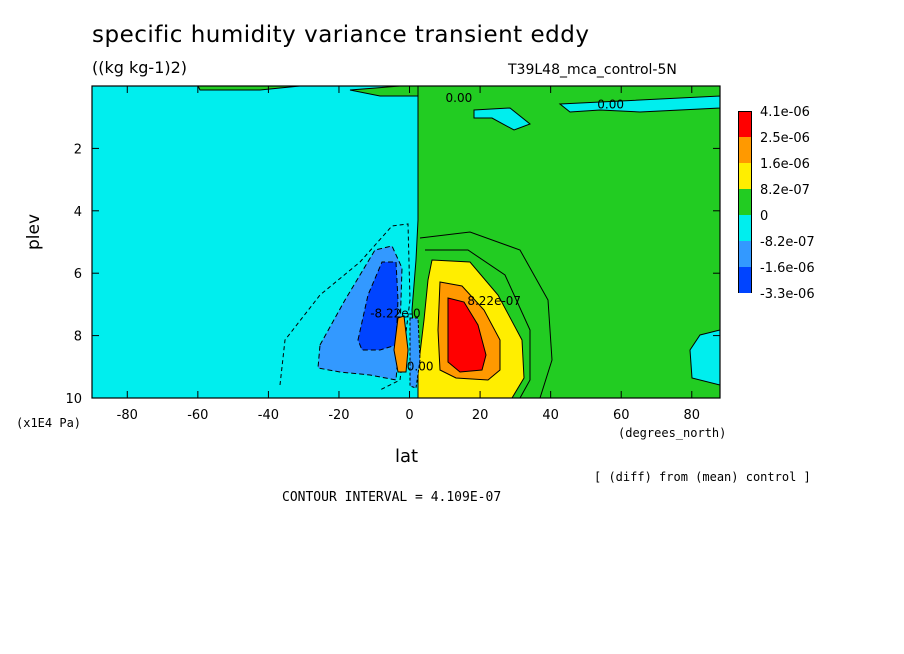 This screenshot has width=904, height=654. I want to click on legend-item: 4.1e-06, so click(793, 121).